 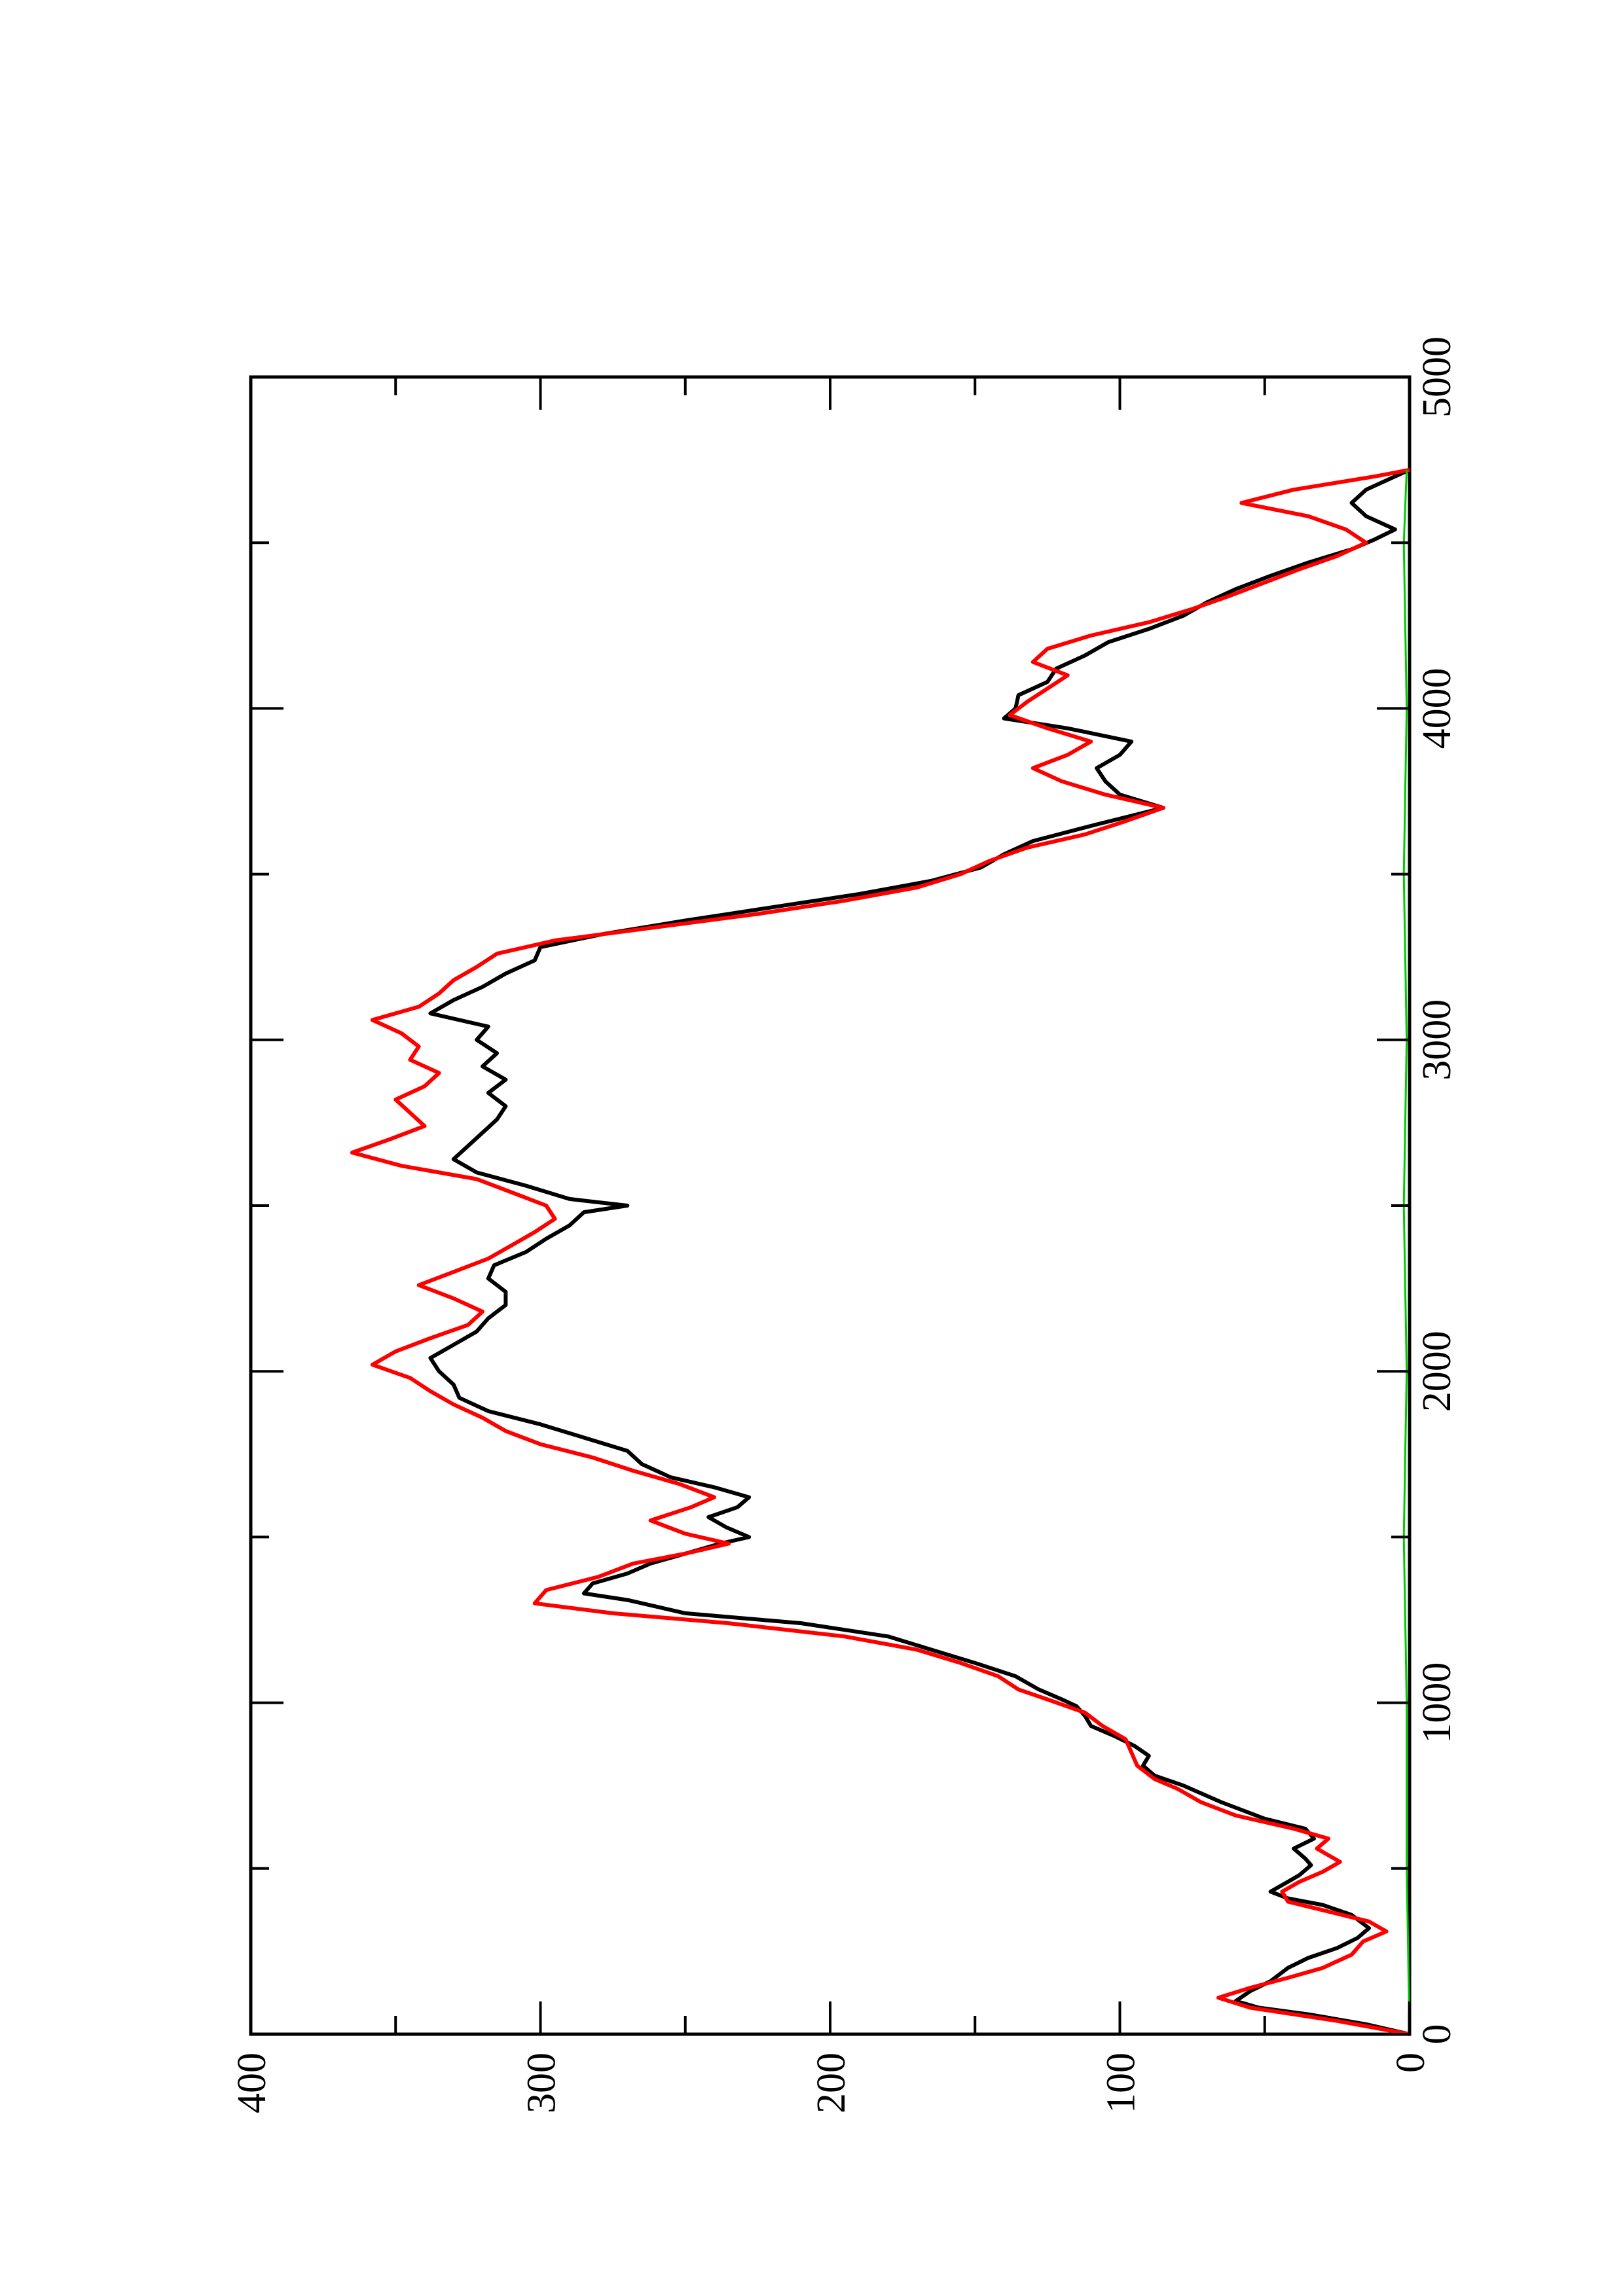 I want to click on x-tick-label: 5000, so click(x=1437, y=377).